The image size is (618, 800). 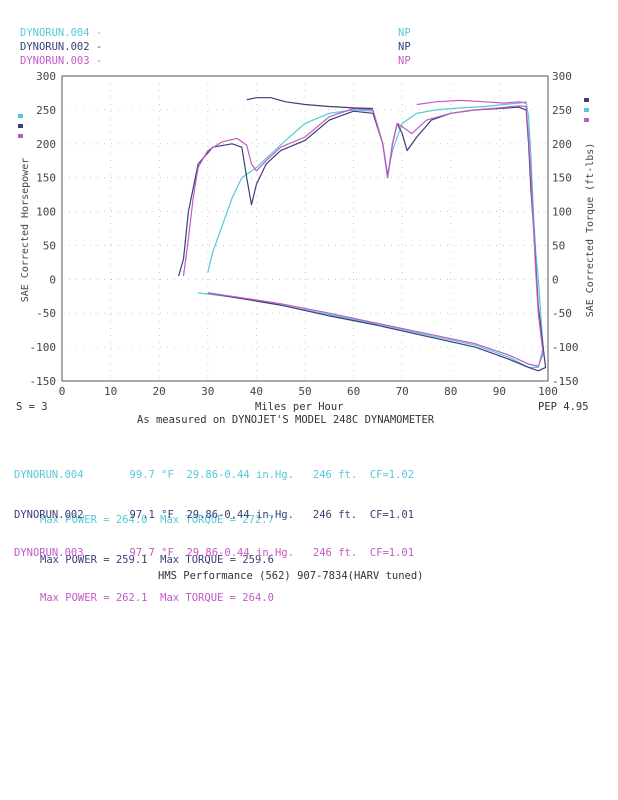 What do you see at coordinates (217, 598) in the screenshot?
I see `run-3-max-torque: Max TORQUE = 264.0` at bounding box center [217, 598].